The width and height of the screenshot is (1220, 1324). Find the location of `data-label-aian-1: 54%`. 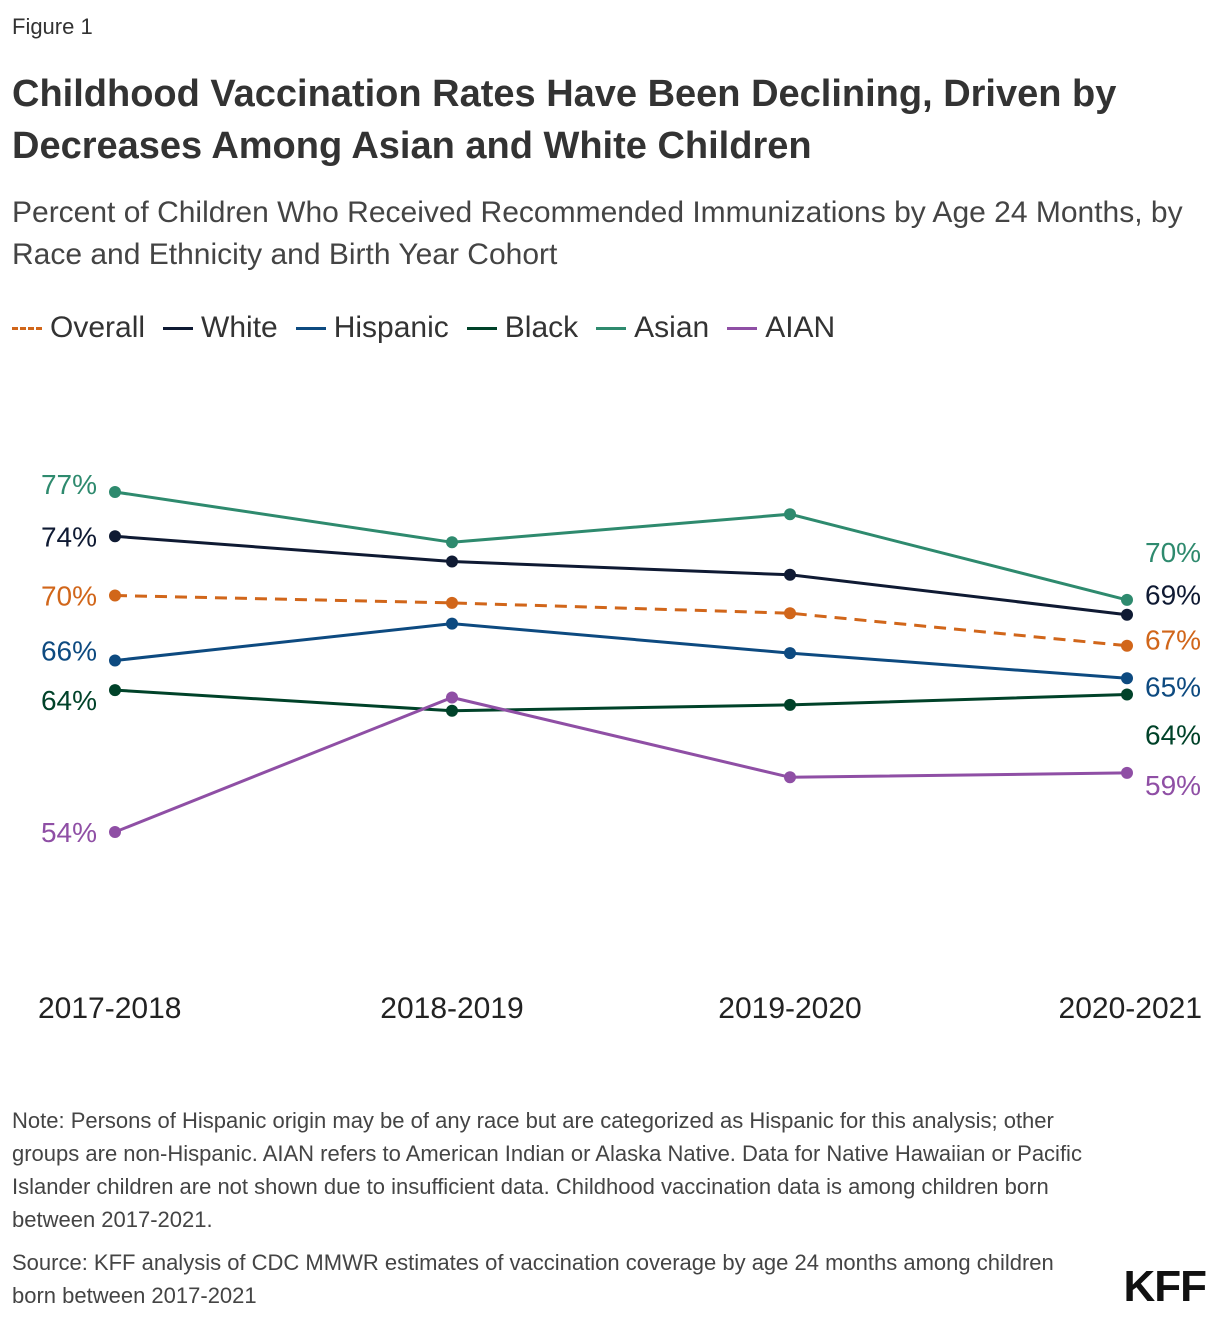

data-label-aian-1: 54% is located at coordinates (69, 832).